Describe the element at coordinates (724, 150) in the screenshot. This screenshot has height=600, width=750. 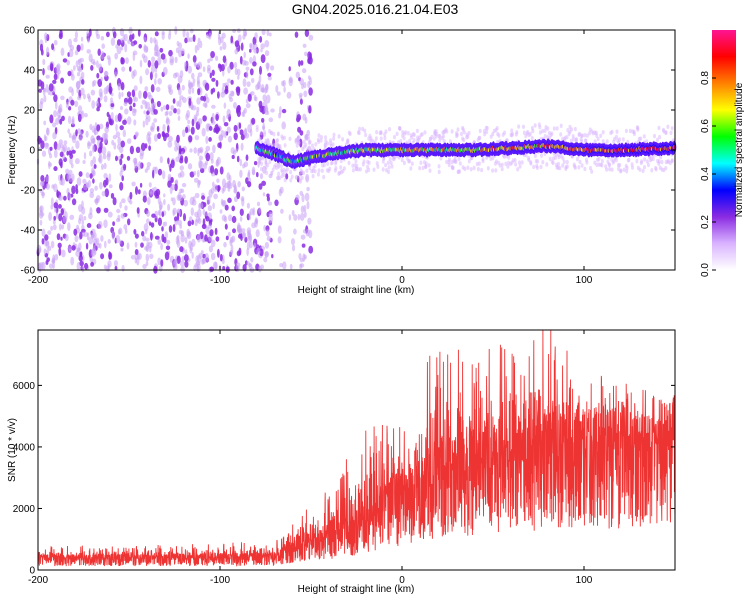
I see `colorbar-gradient` at that location.